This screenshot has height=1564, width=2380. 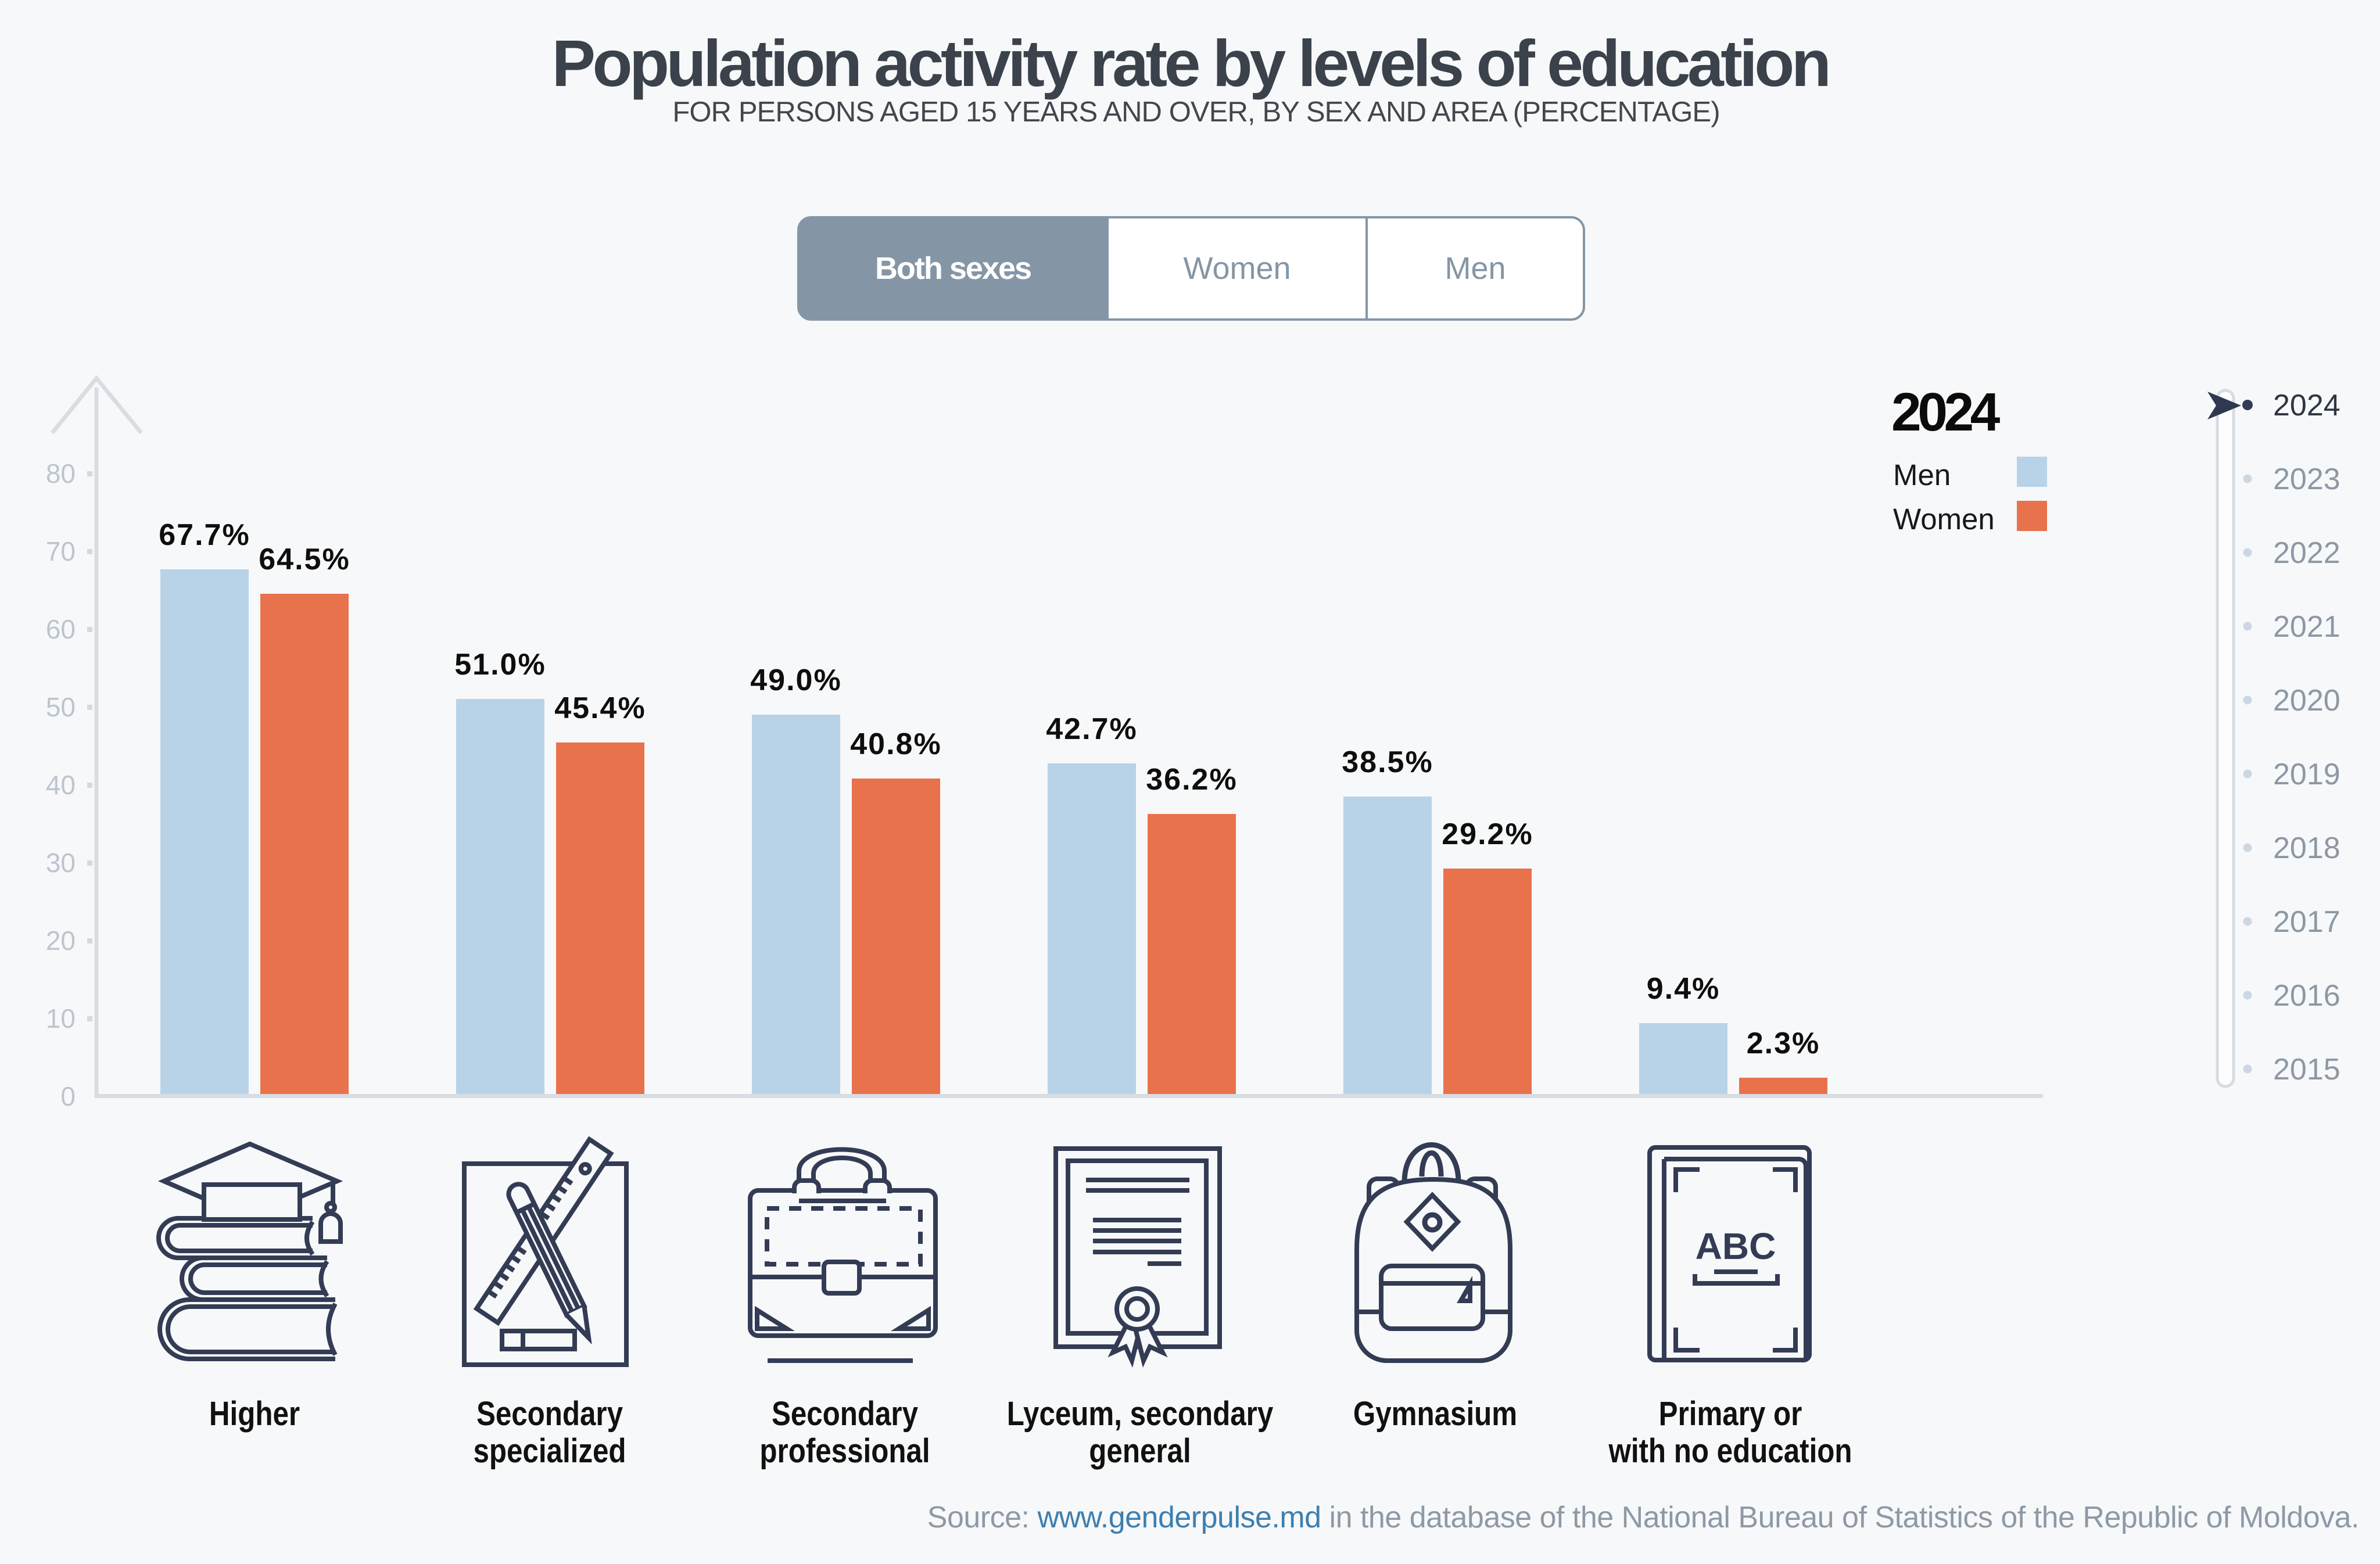 I want to click on svg-text: ABC, so click(x=1736, y=1246).